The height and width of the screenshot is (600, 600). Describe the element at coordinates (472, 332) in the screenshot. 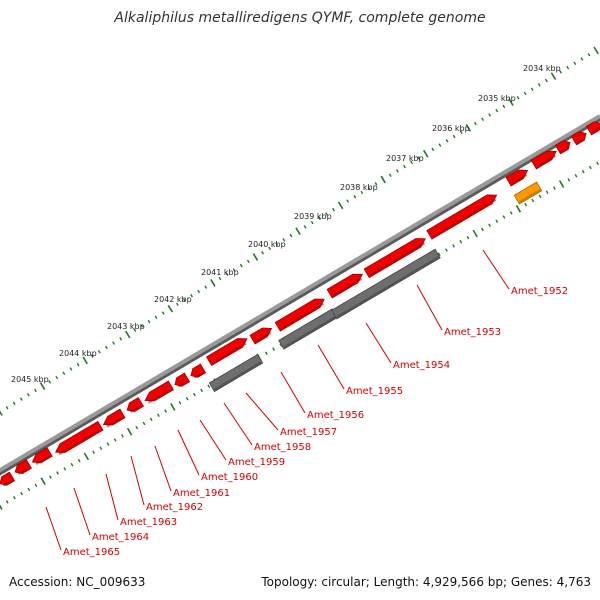

I see `gene-label: Amet_1953` at that location.